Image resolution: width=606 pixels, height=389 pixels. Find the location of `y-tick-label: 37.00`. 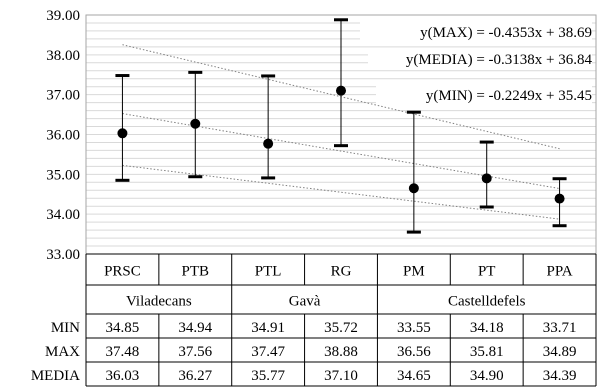

y-tick-label: 37.00 is located at coordinates (63, 96).